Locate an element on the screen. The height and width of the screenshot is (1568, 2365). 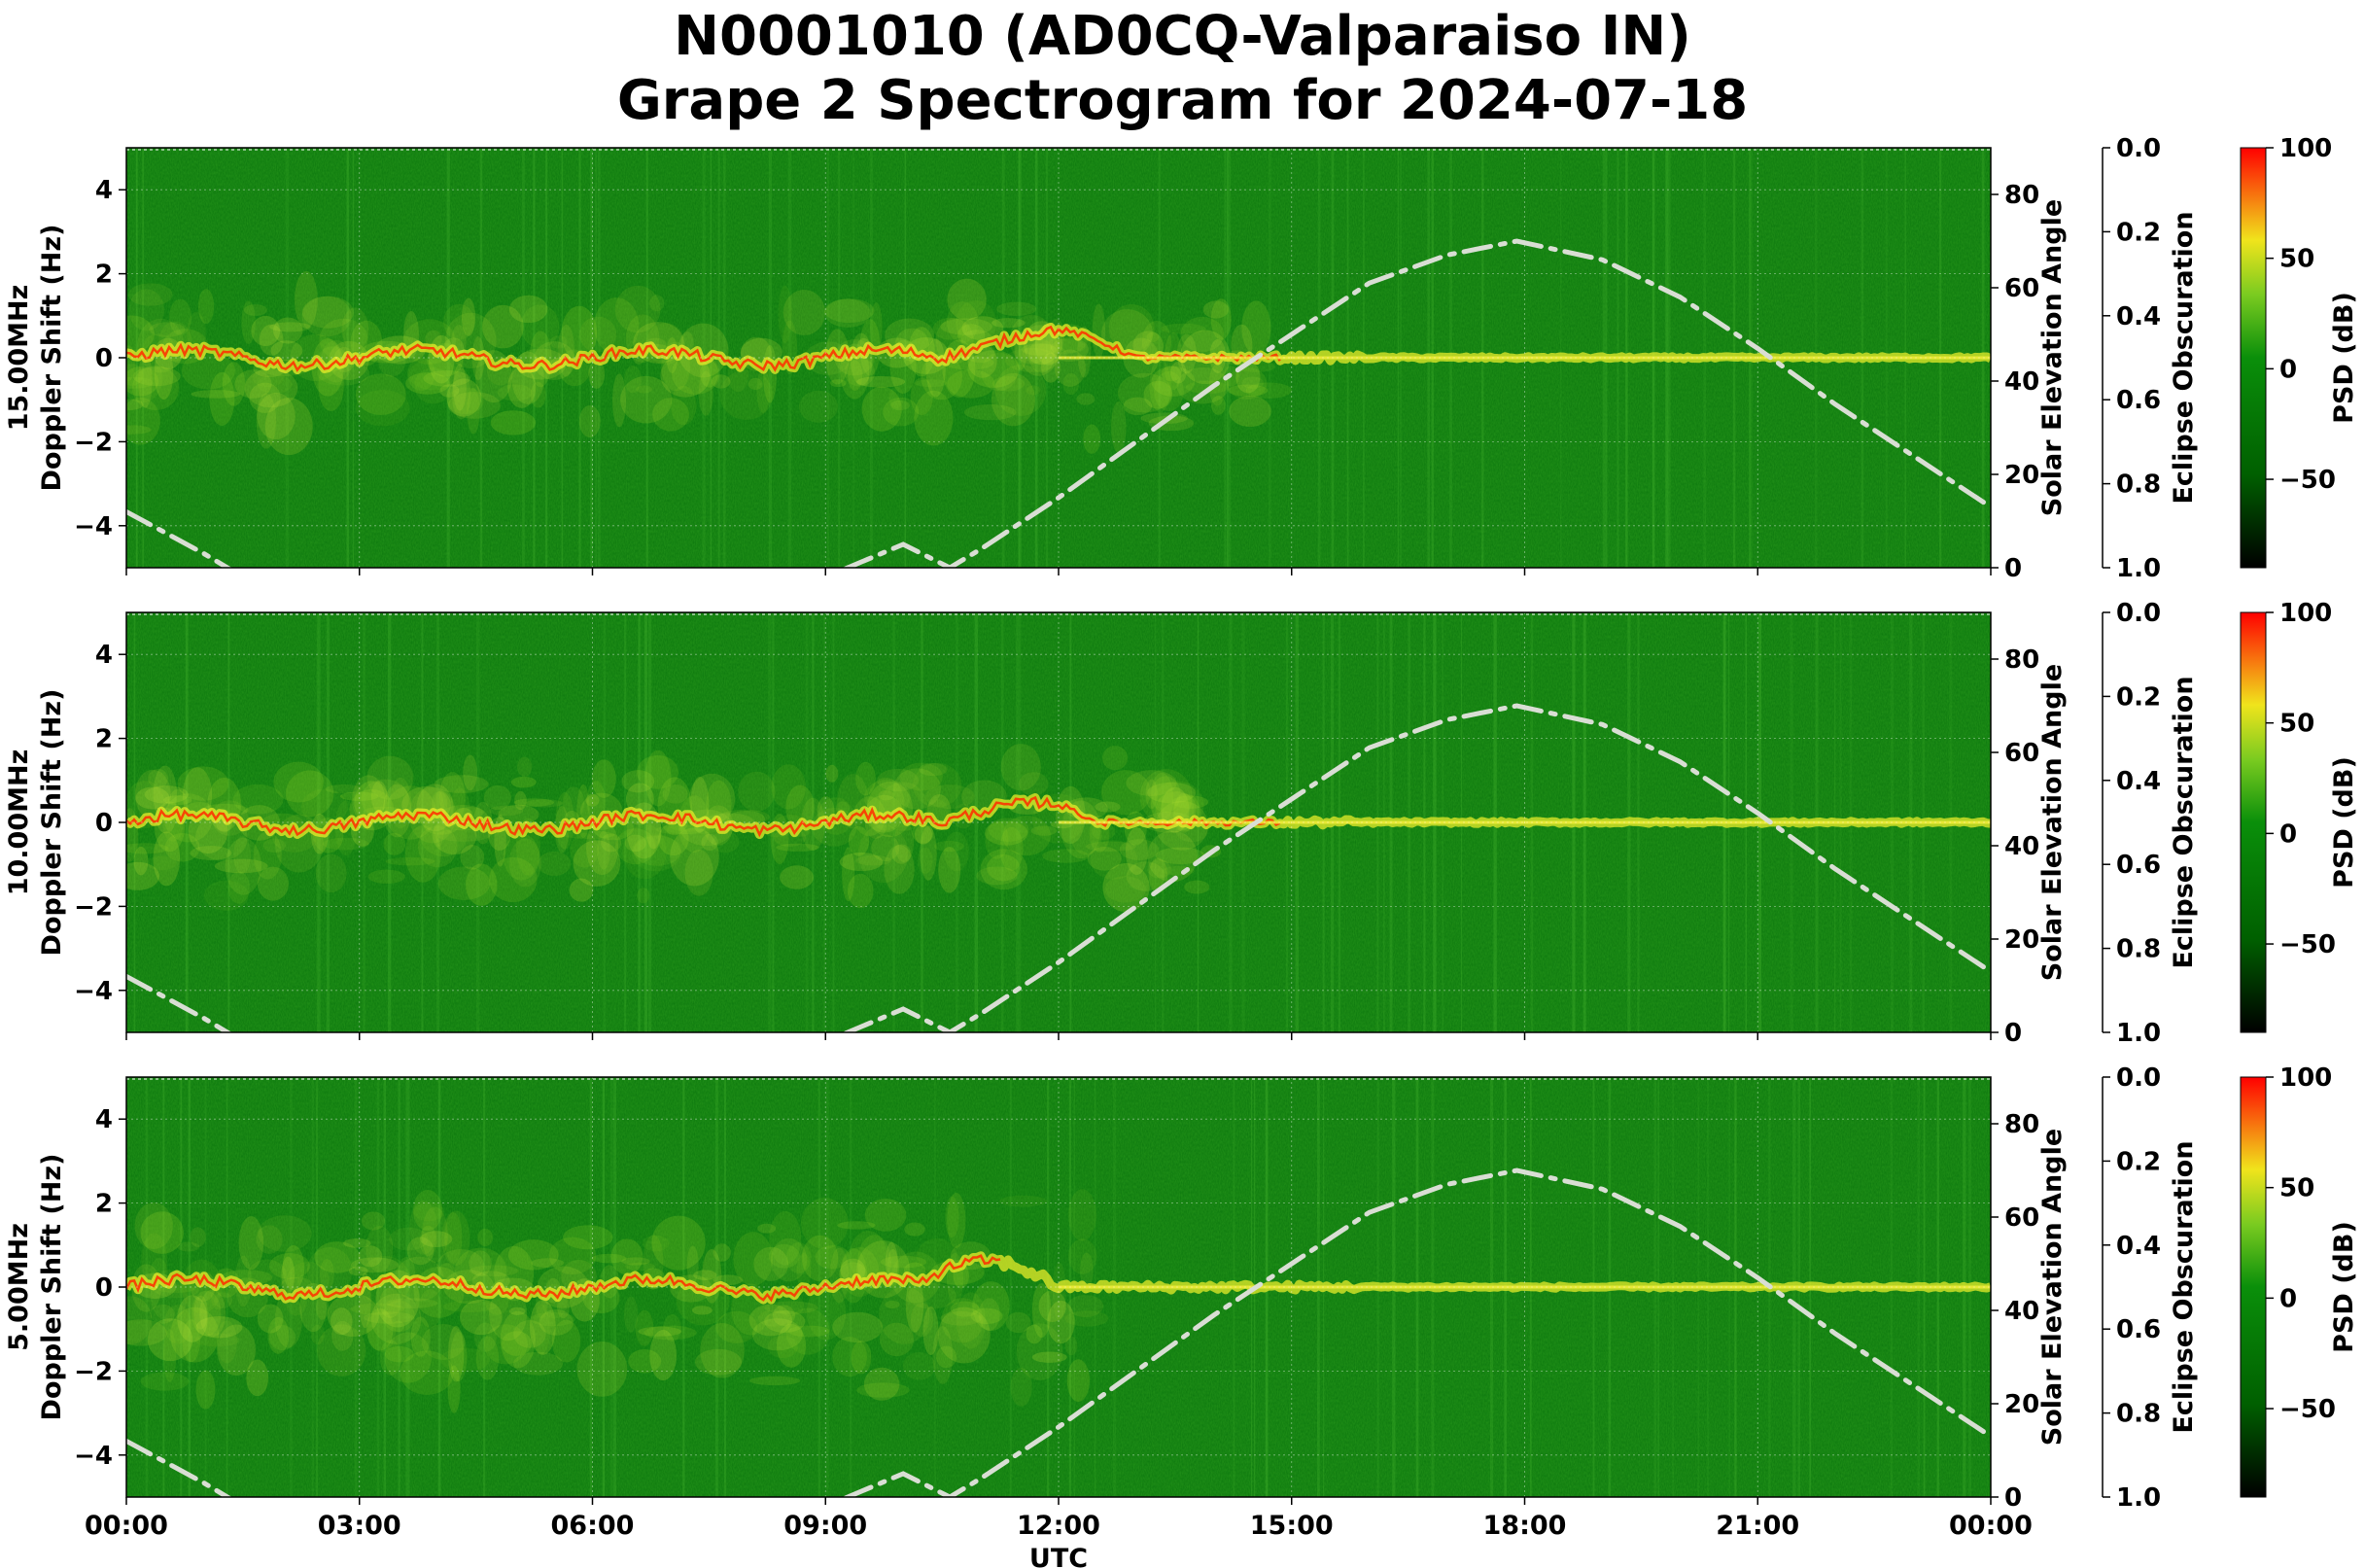
colorbar-tick-label: 100 is located at coordinates (2305, 1078).